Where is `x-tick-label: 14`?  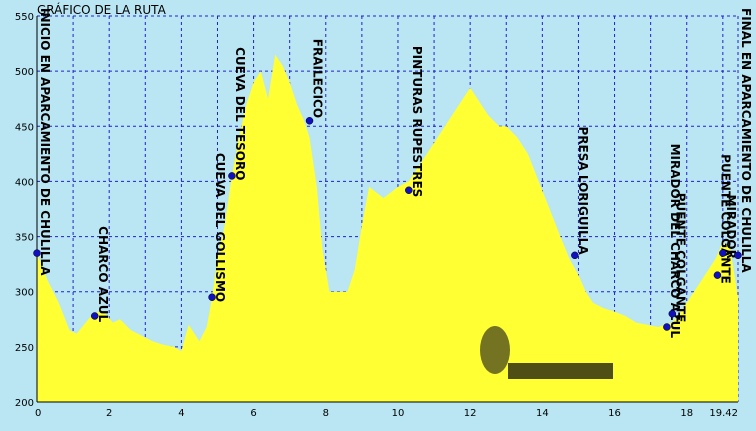
x-tick-label: 14 is located at coordinates (542, 413).